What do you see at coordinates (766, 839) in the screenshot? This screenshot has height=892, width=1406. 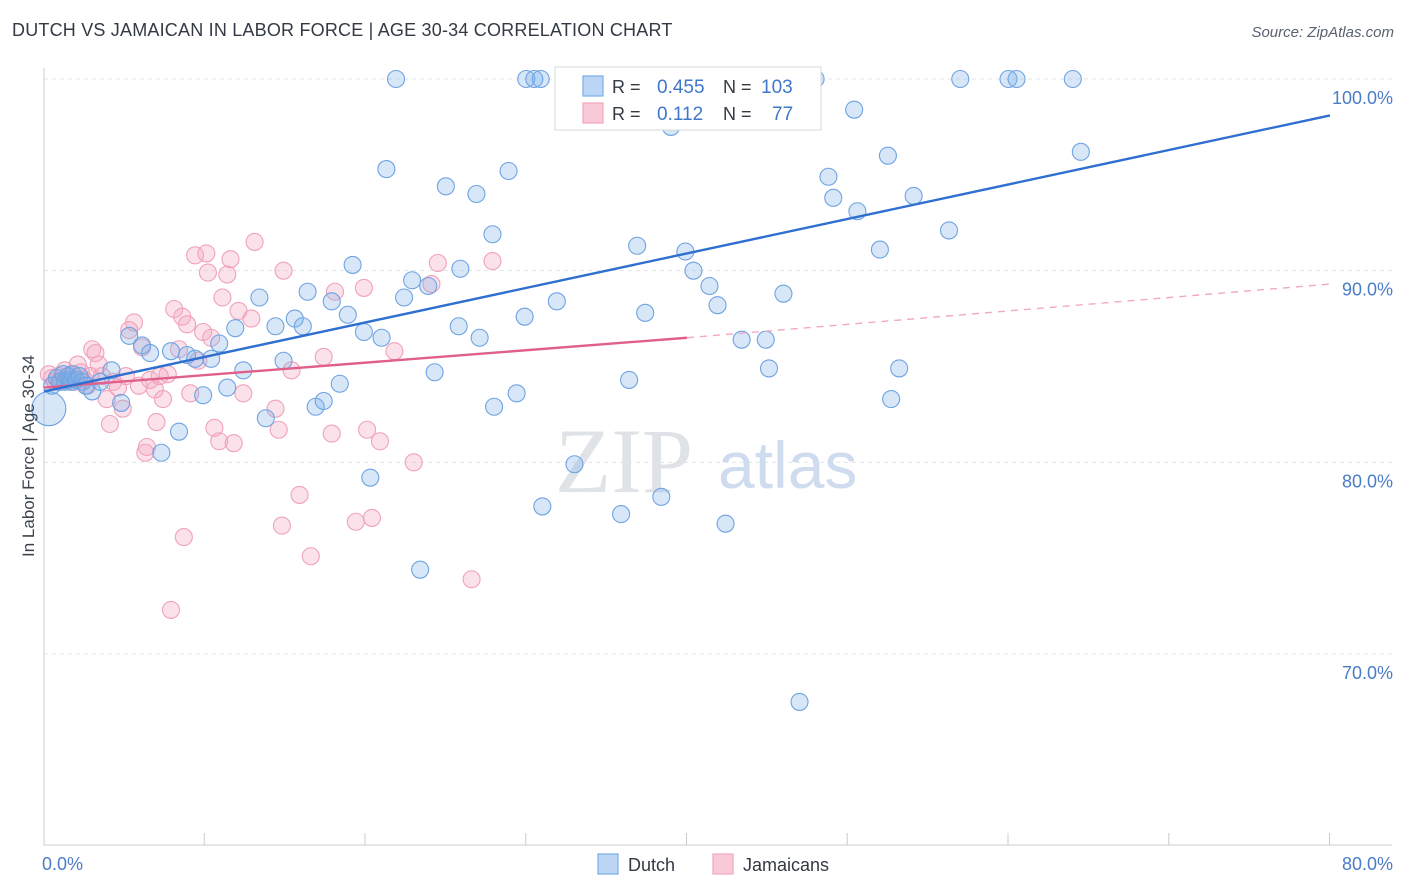 I see `x-ticks` at bounding box center [766, 839].